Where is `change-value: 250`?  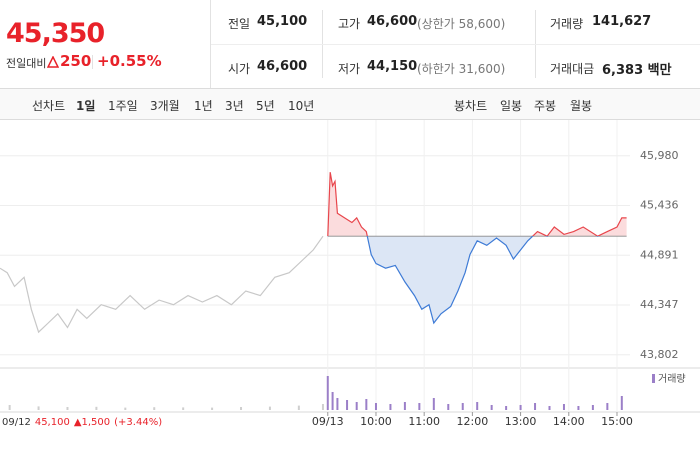
change-value: 250 is located at coordinates (76, 61).